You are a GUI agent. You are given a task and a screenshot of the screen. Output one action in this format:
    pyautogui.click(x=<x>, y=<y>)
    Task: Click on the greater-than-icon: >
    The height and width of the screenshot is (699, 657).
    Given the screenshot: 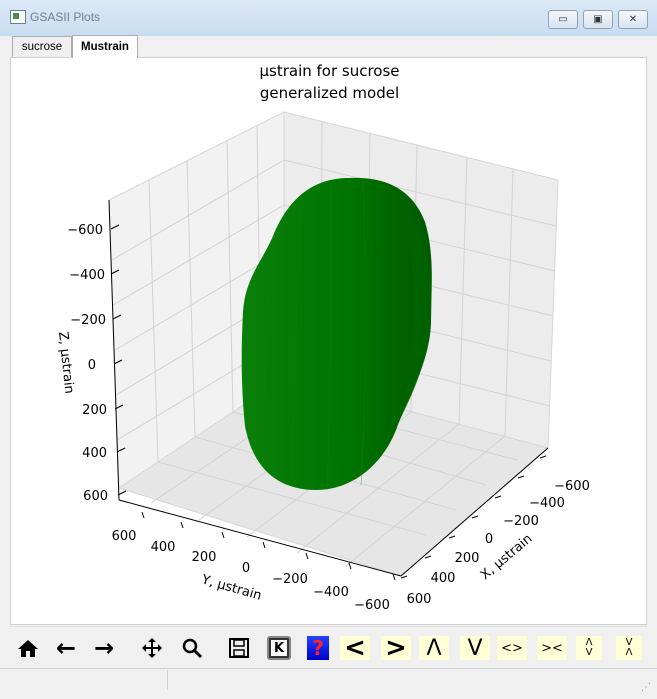 What is the action you would take?
    pyautogui.click(x=396, y=648)
    